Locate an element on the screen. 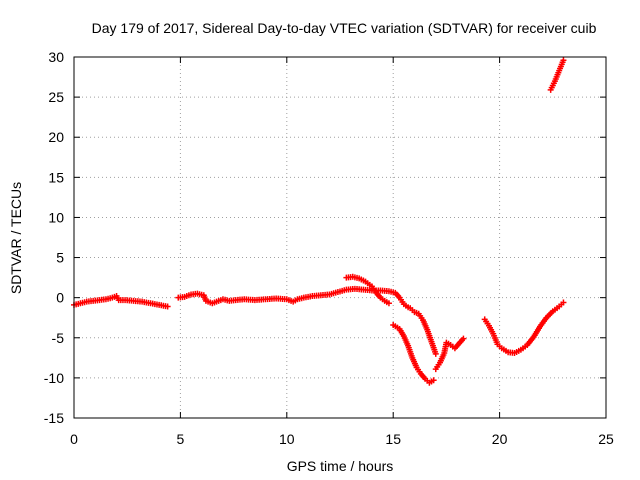 This screenshot has height=480, width=640. x-tick-label: 20 is located at coordinates (500, 439).